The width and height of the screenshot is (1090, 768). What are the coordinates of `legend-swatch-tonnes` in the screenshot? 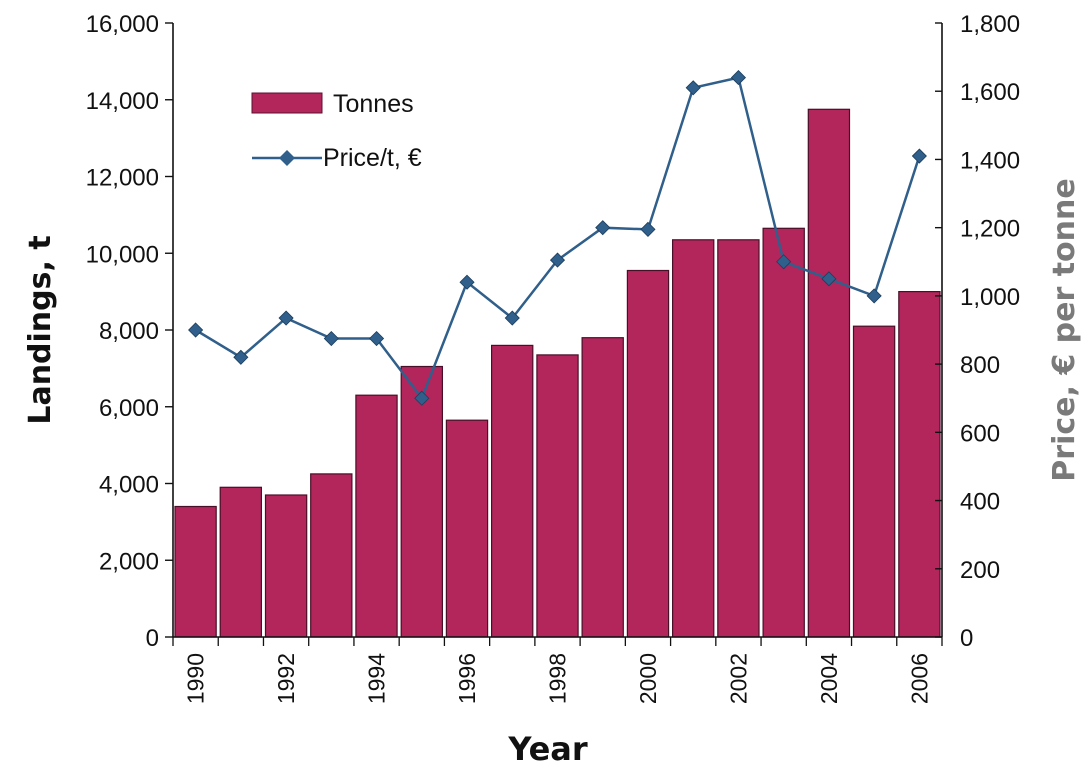 It's located at (287, 103).